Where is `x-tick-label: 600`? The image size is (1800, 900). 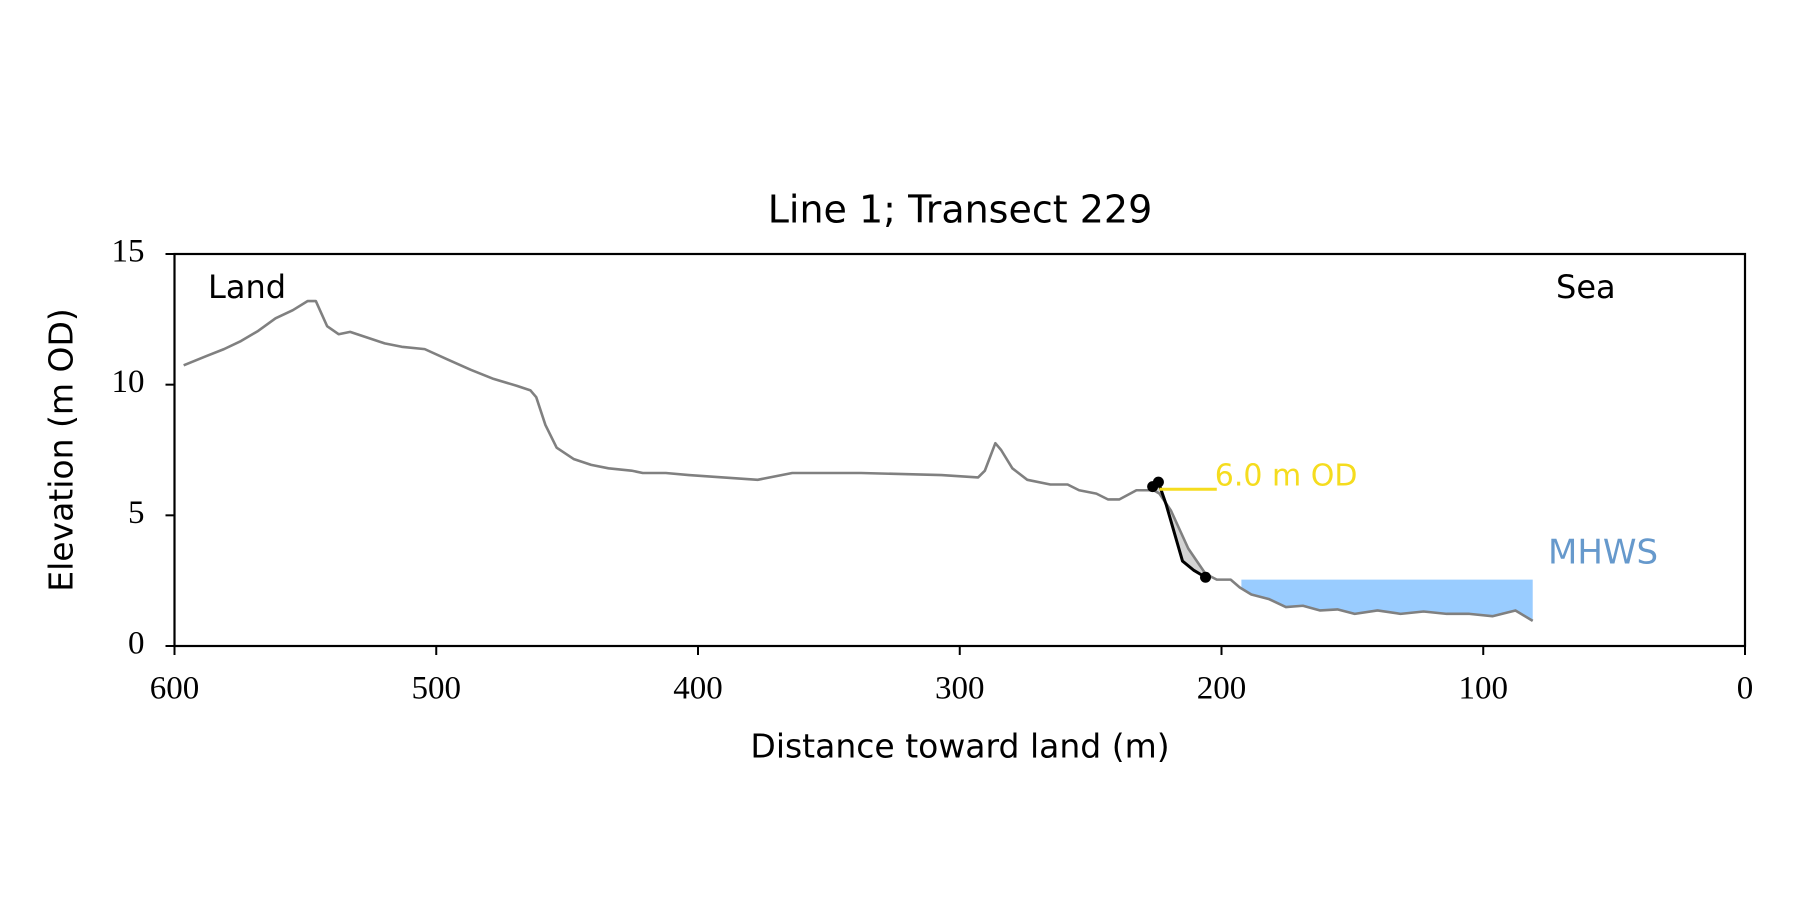 x-tick-label: 600 is located at coordinates (175, 689).